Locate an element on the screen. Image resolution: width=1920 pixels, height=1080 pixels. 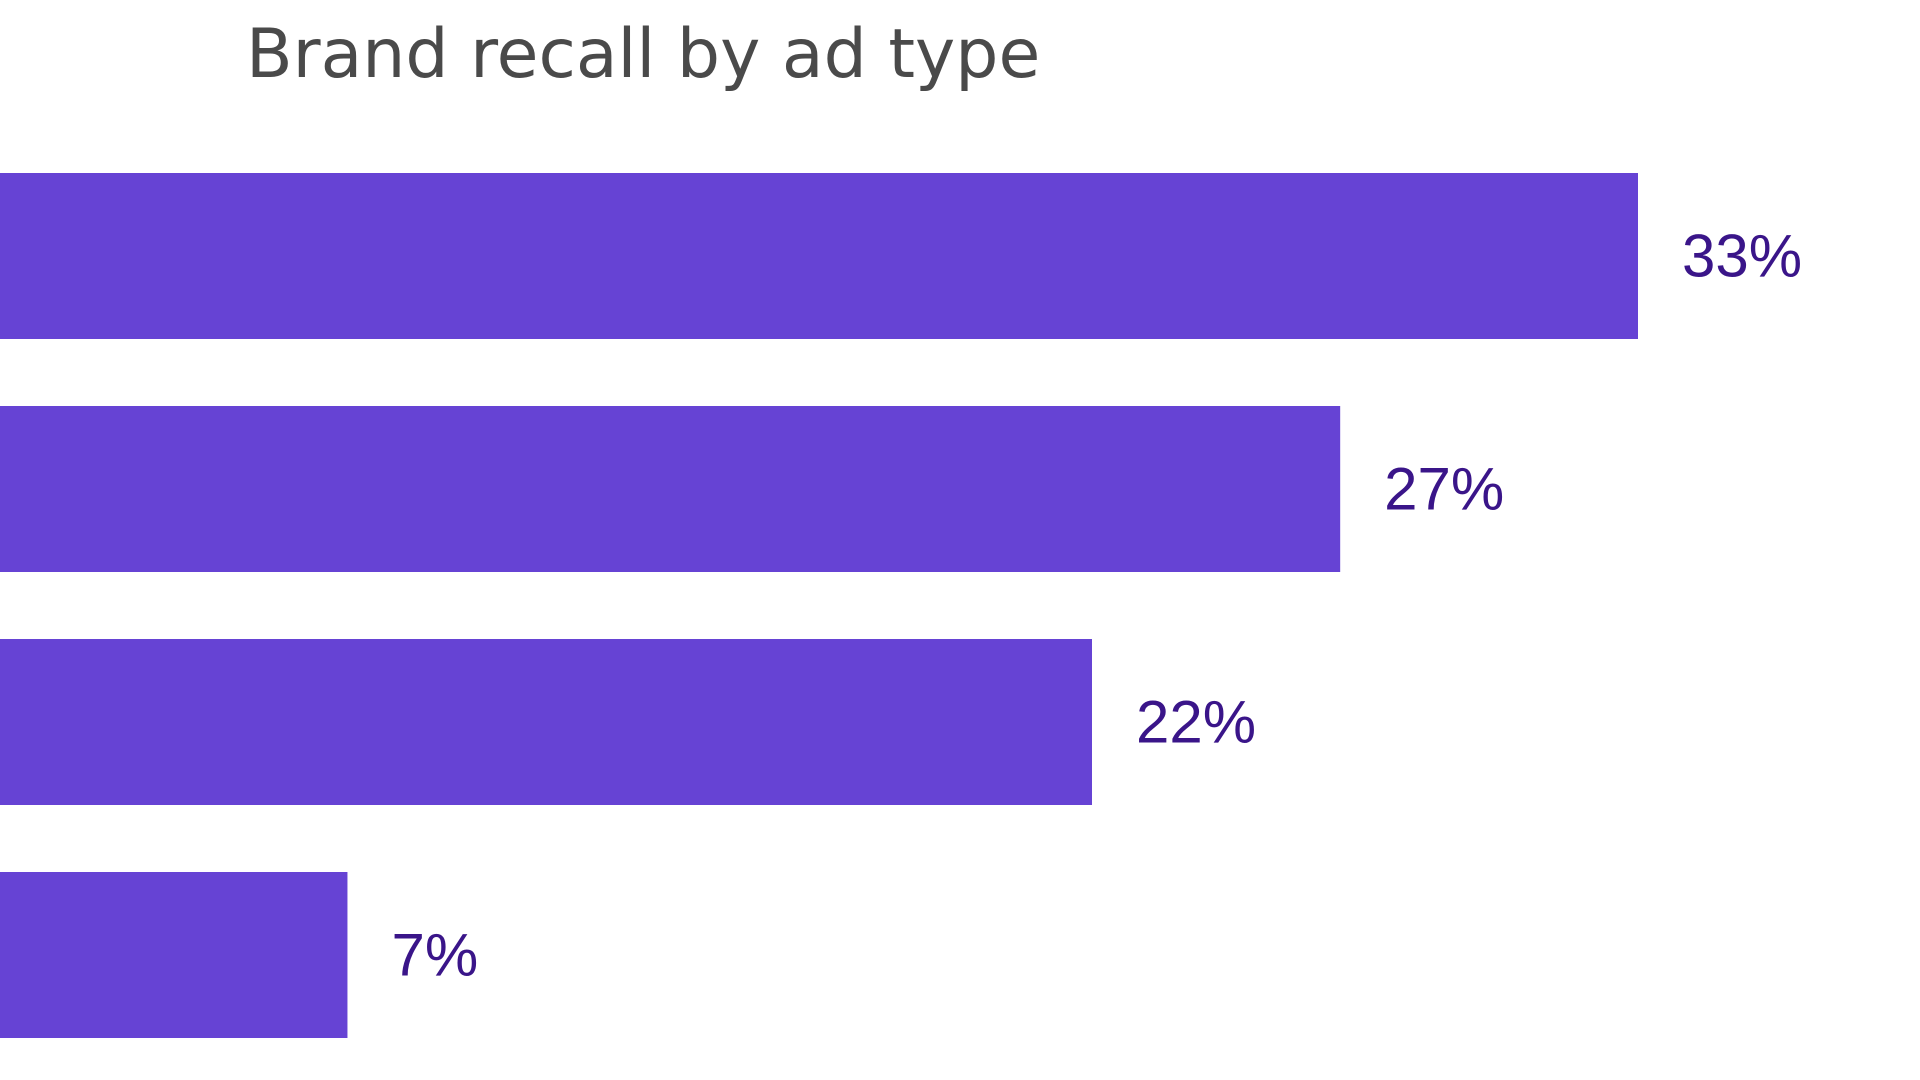
bar-value-label-3: 7% is located at coordinates (434, 955).